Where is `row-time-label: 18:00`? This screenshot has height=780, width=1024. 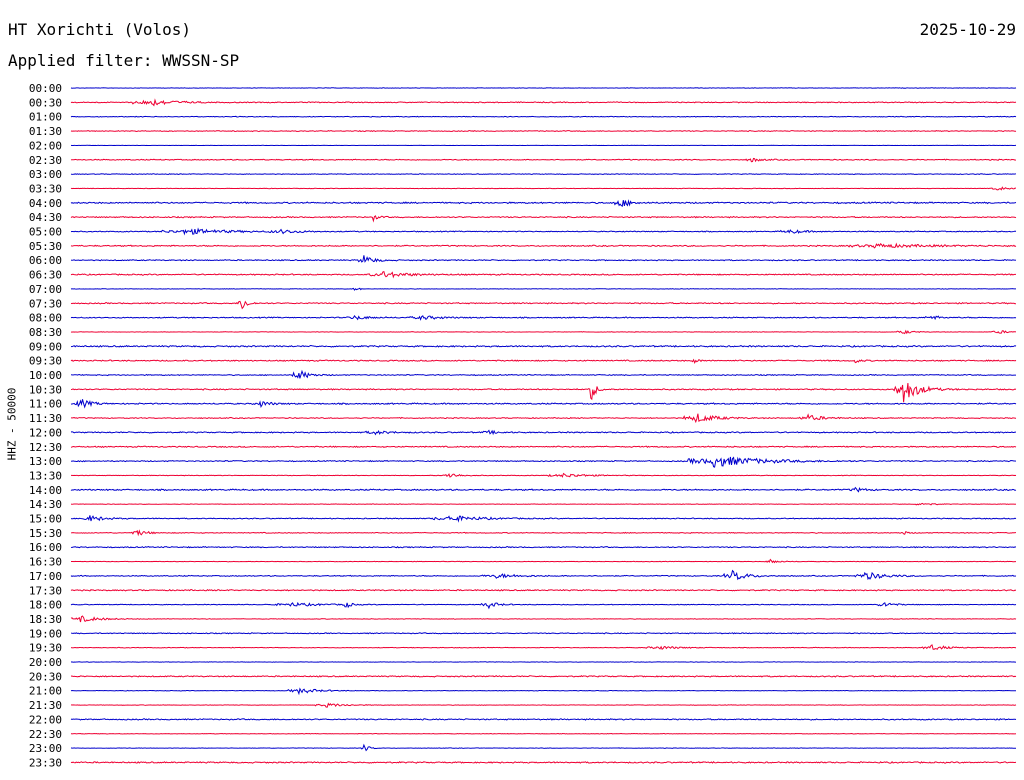
row-time-label: 18:00 is located at coordinates (45, 605).